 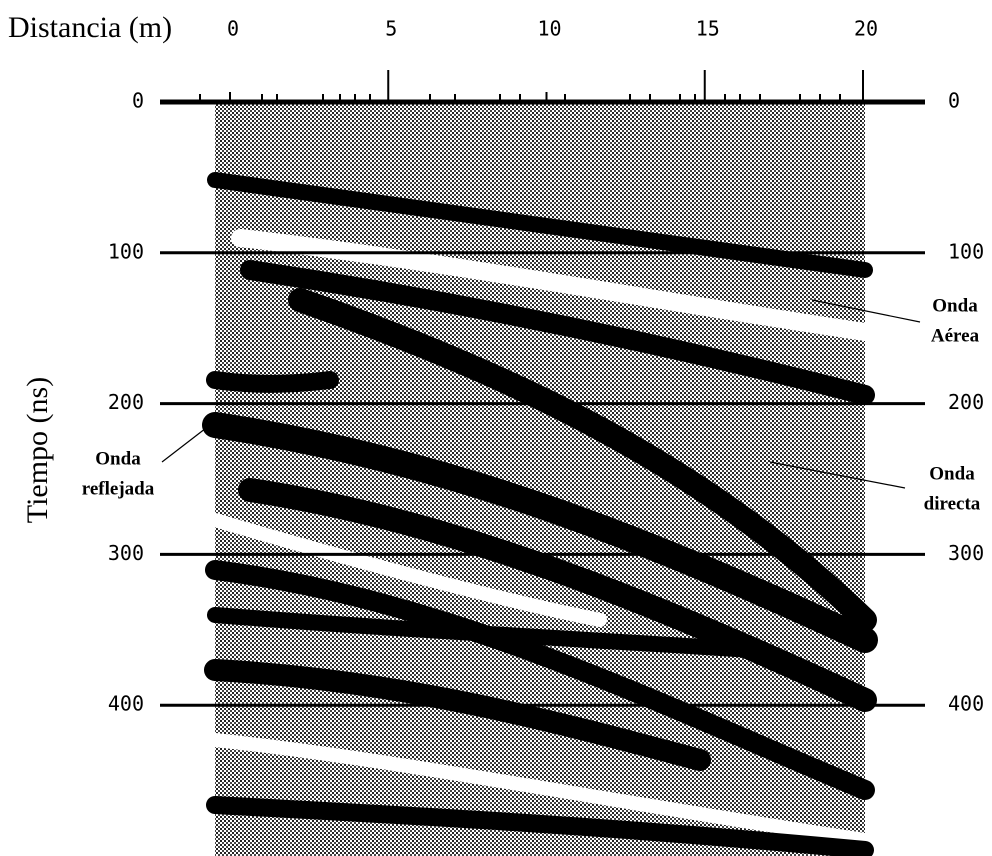 I want to click on y-tick-label: 200, so click(x=126, y=402).